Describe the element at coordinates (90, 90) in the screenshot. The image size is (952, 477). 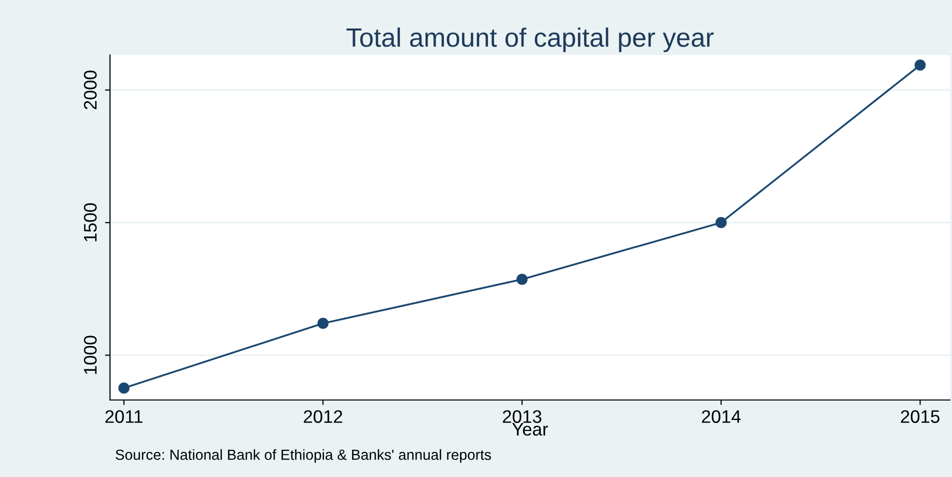
I see `y-tick-label: 2000` at that location.